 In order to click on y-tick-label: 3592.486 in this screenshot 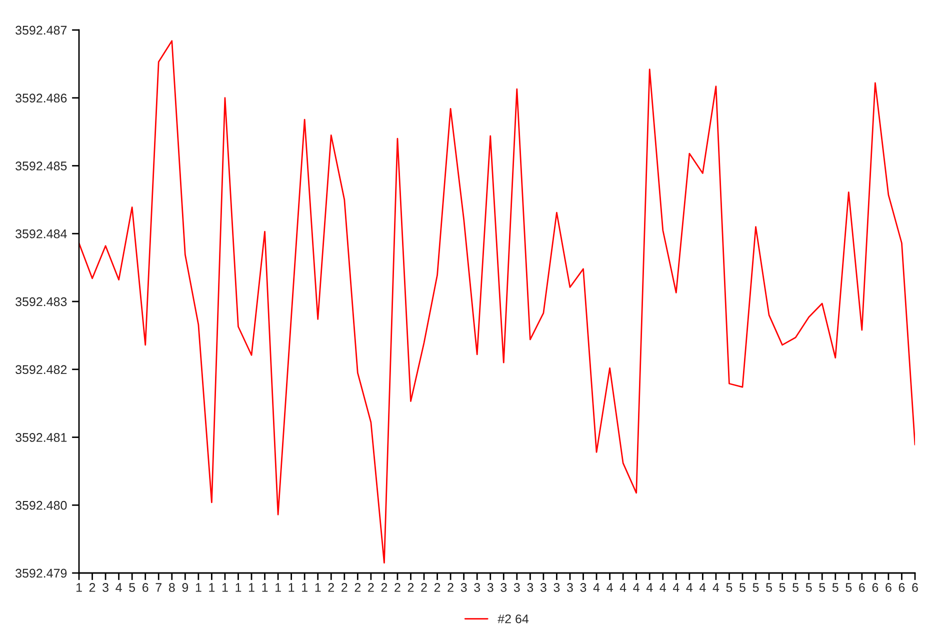, I will do `click(41, 98)`.